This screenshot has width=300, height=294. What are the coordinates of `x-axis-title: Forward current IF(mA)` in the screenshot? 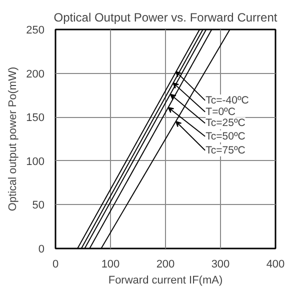 It's located at (165, 280).